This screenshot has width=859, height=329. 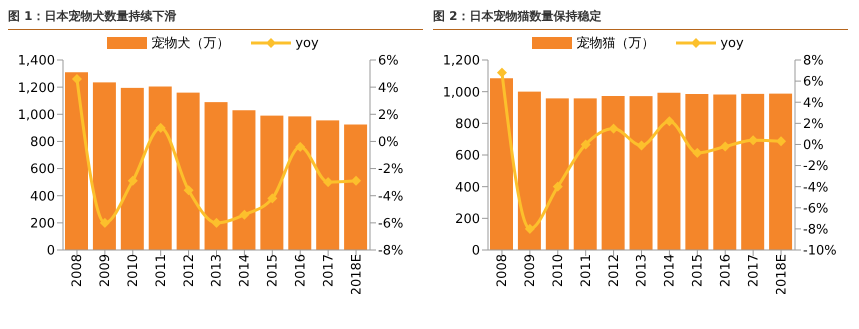 What do you see at coordinates (640, 19) in the screenshot?
I see `chart-title: 图 2：日本宠物猫数量保持稳定` at bounding box center [640, 19].